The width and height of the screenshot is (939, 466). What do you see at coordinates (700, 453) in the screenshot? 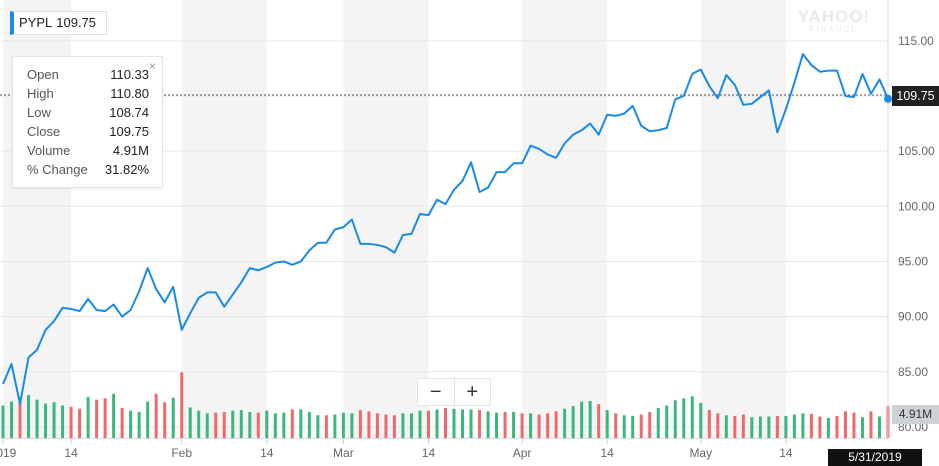
I see `x-tick-label: May` at bounding box center [700, 453].